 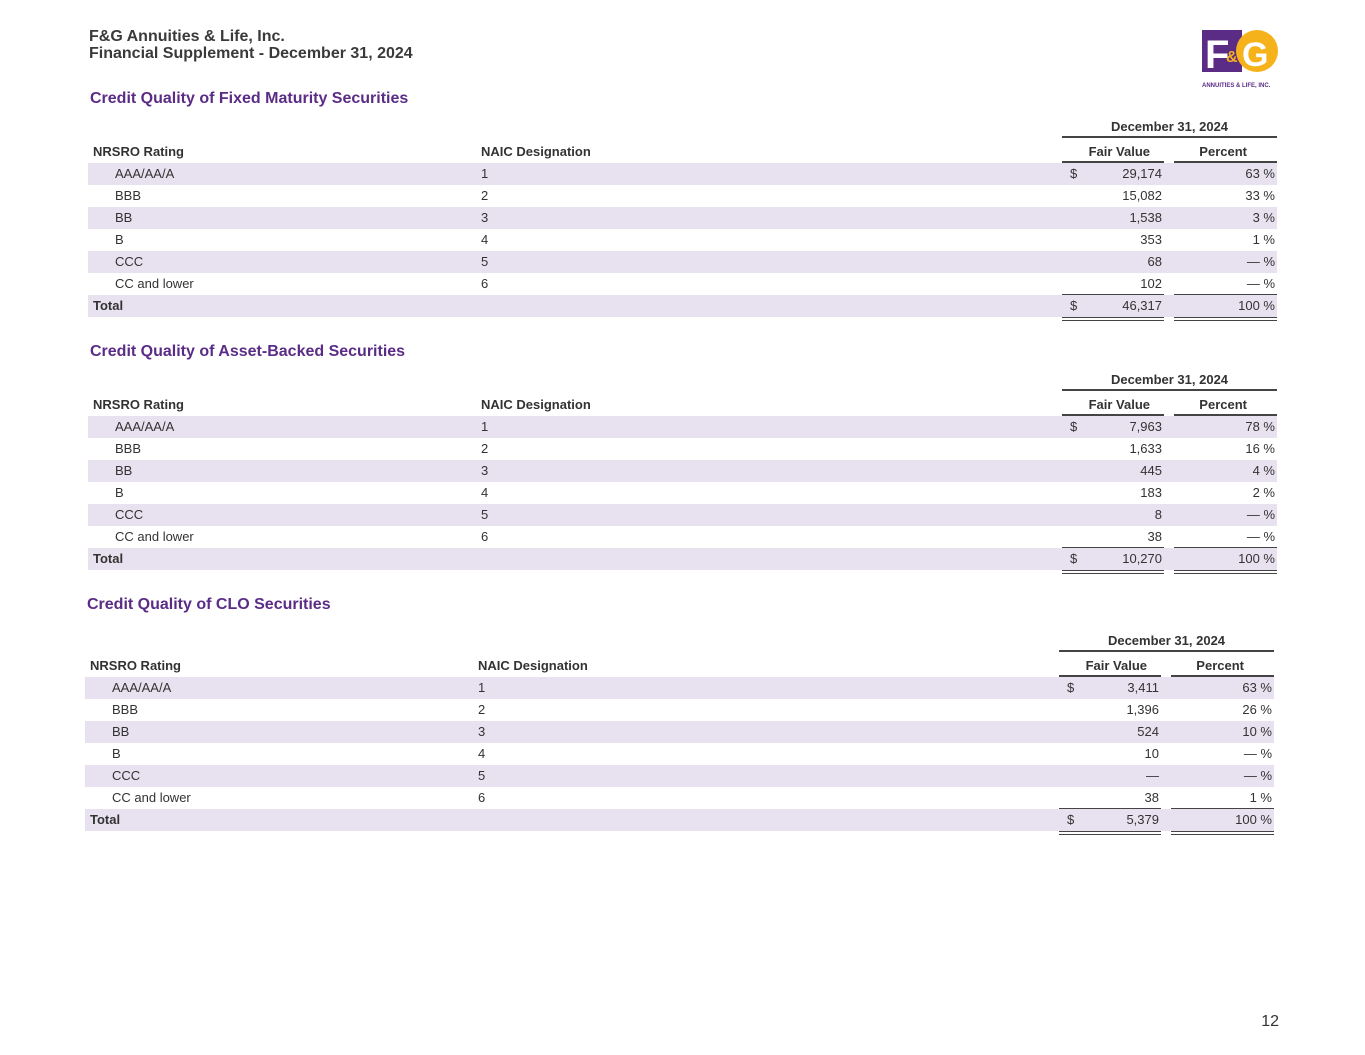 I want to click on fair-value: —, so click(x=1152, y=775).